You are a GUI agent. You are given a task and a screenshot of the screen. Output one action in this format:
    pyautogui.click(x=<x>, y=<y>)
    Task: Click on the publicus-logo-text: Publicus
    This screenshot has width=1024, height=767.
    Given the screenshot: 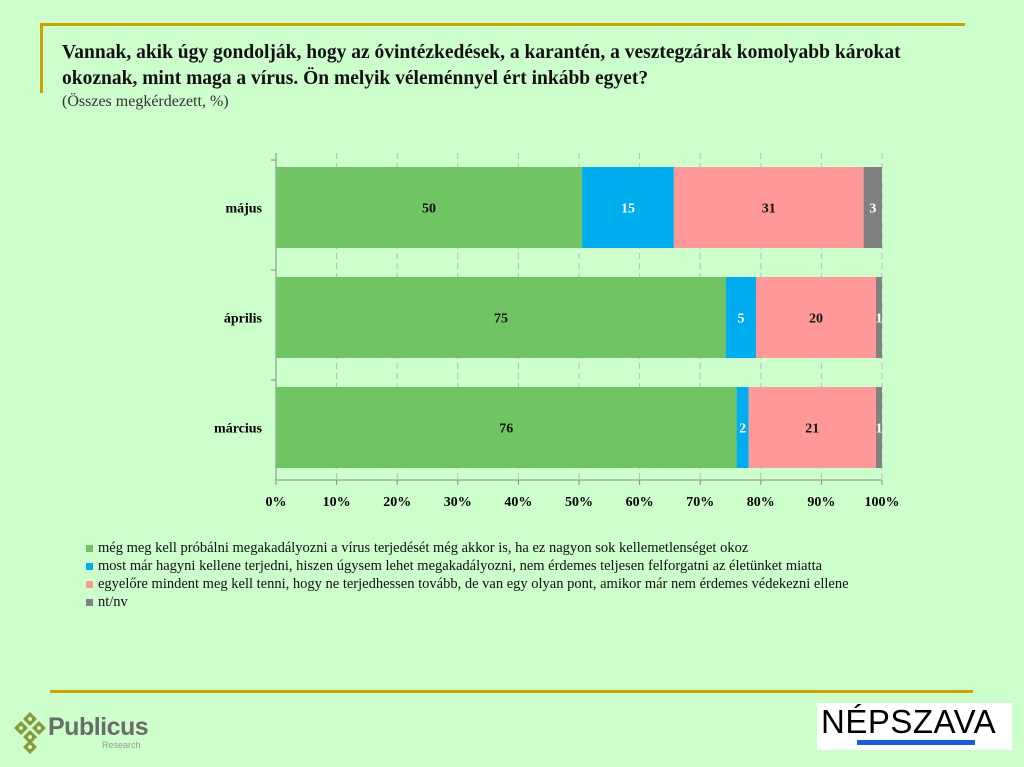 What is the action you would take?
    pyautogui.click(x=98, y=727)
    